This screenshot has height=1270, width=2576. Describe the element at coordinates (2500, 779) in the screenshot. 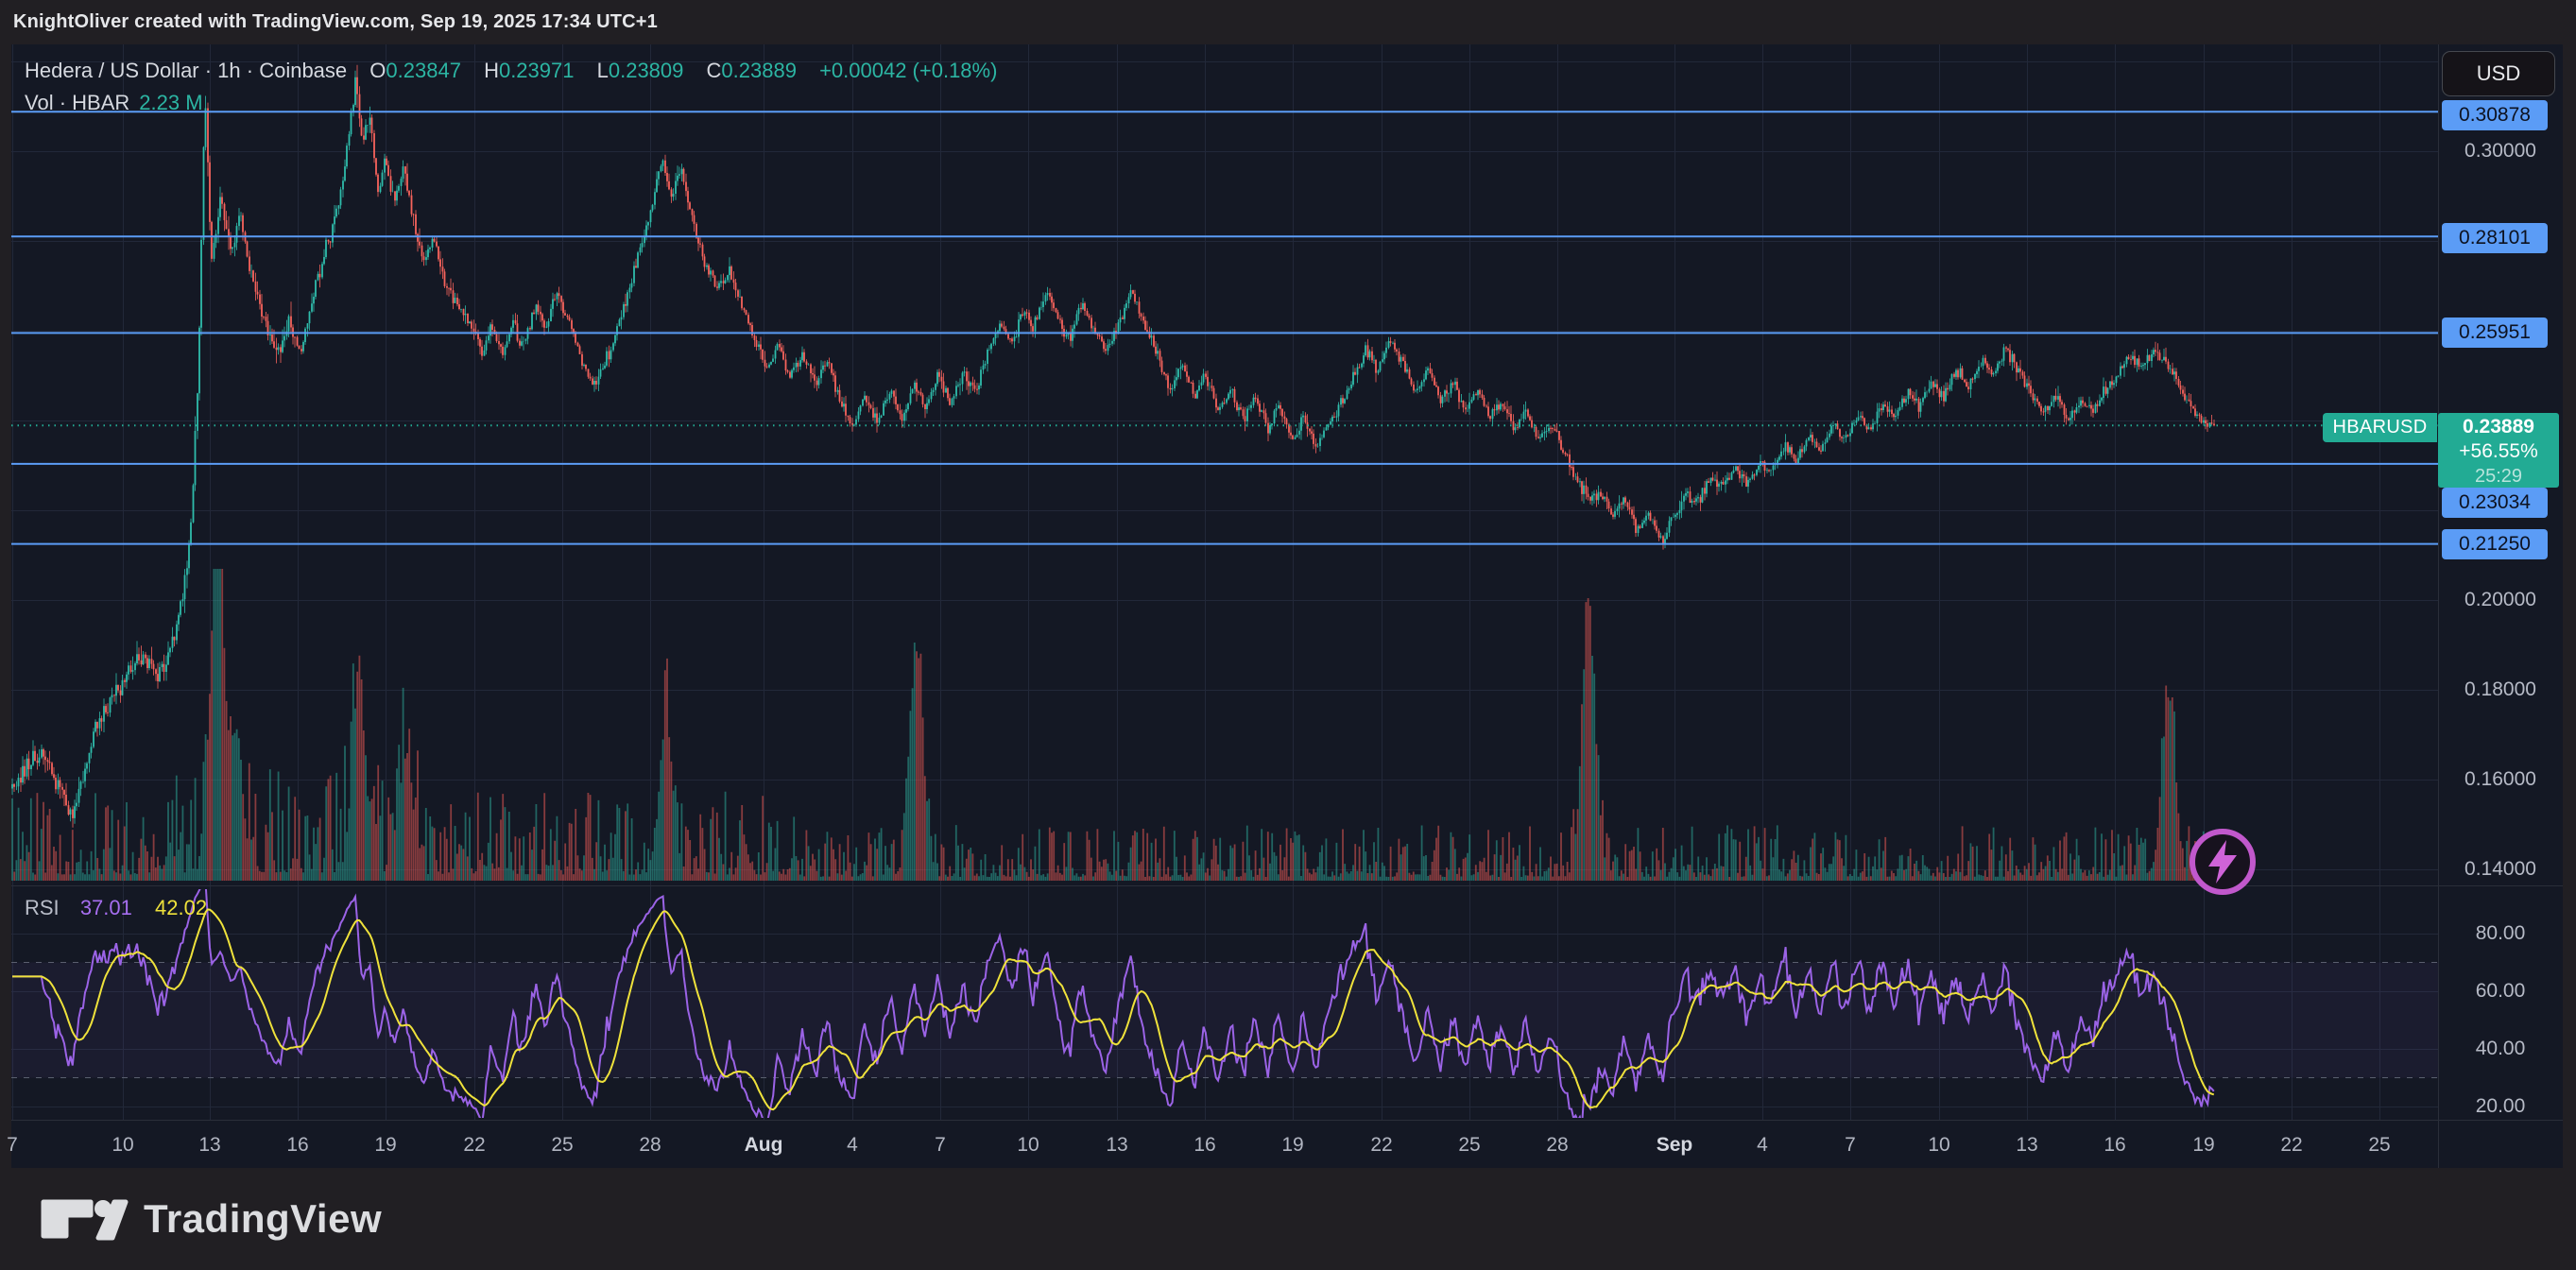

I see `price-tick-label: 0.16000` at that location.